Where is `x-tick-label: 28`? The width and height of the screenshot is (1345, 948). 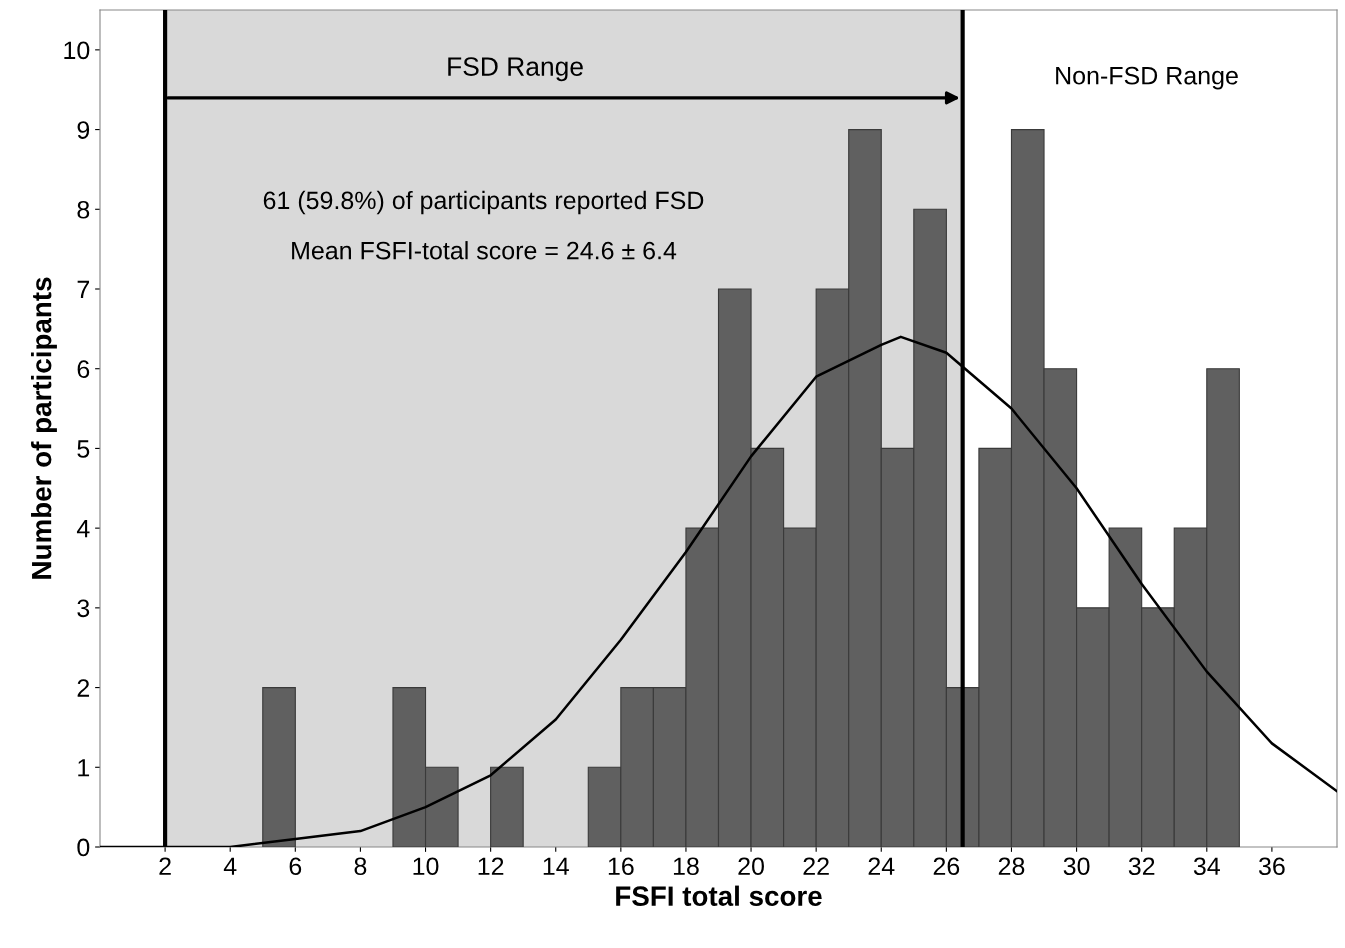 x-tick-label: 28 is located at coordinates (1011, 866).